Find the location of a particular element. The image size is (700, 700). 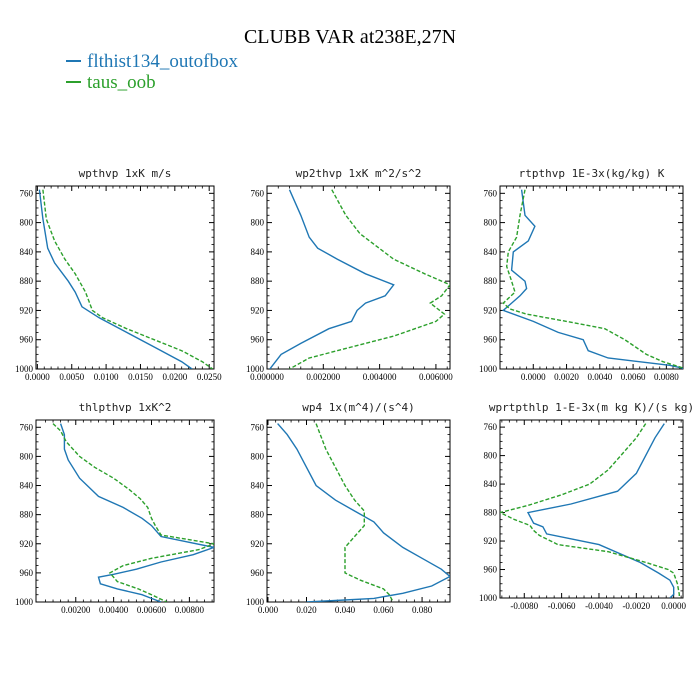

x-tick-label: 0.0060 is located at coordinates (633, 377).